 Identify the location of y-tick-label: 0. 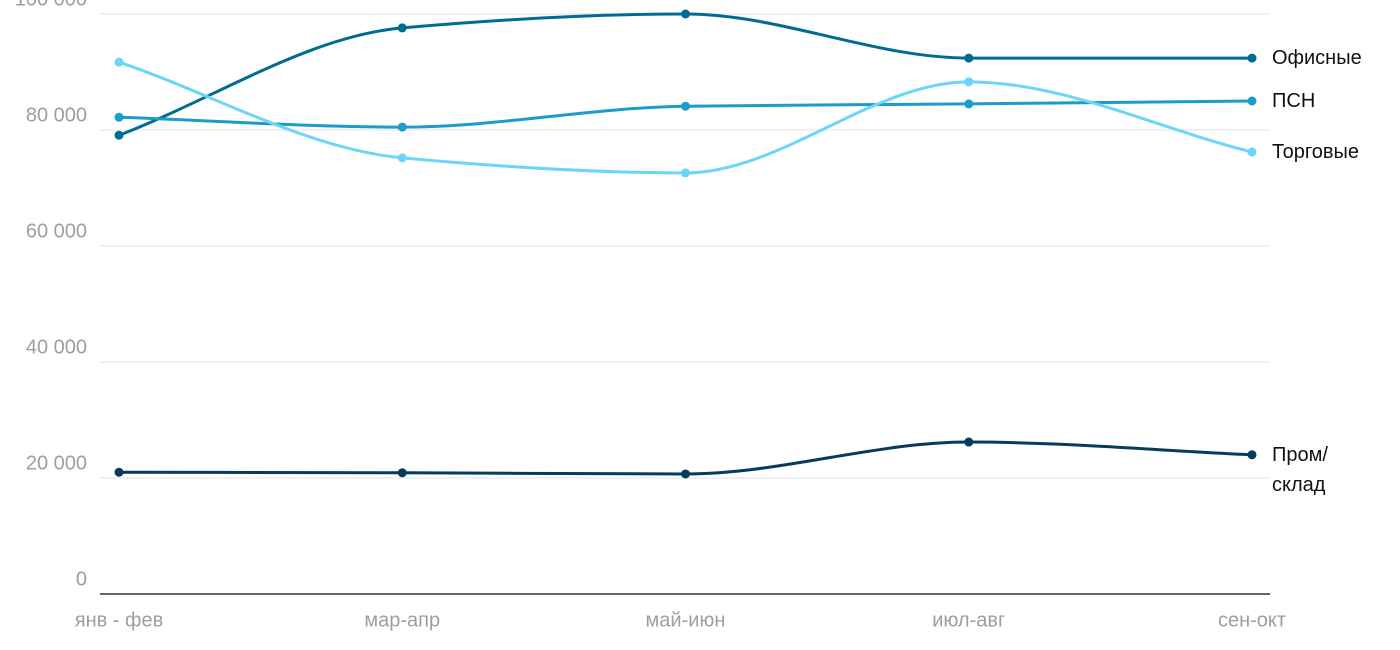
(81, 579).